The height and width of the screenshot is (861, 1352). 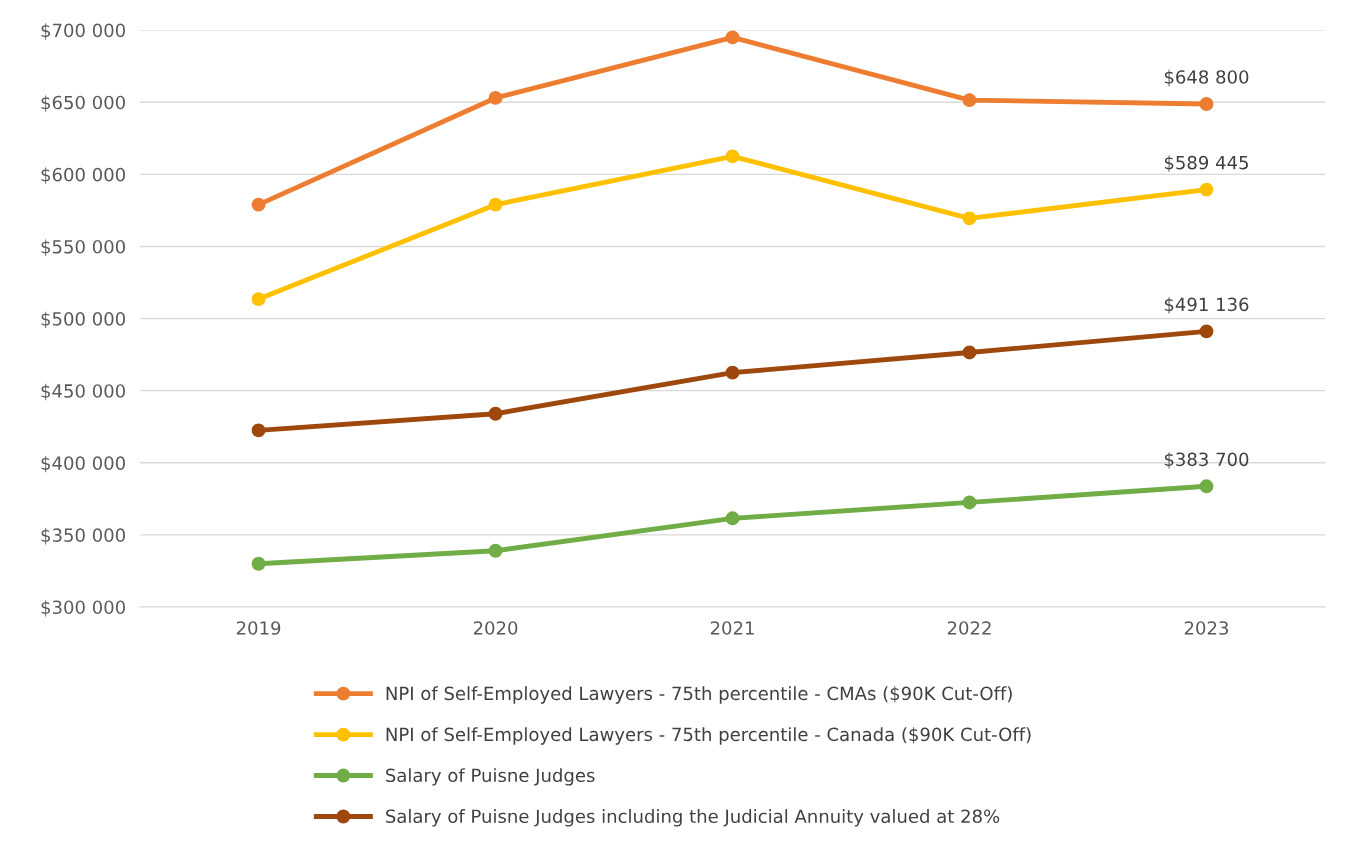 What do you see at coordinates (1206, 163) in the screenshot?
I see `data-label: $589 445` at bounding box center [1206, 163].